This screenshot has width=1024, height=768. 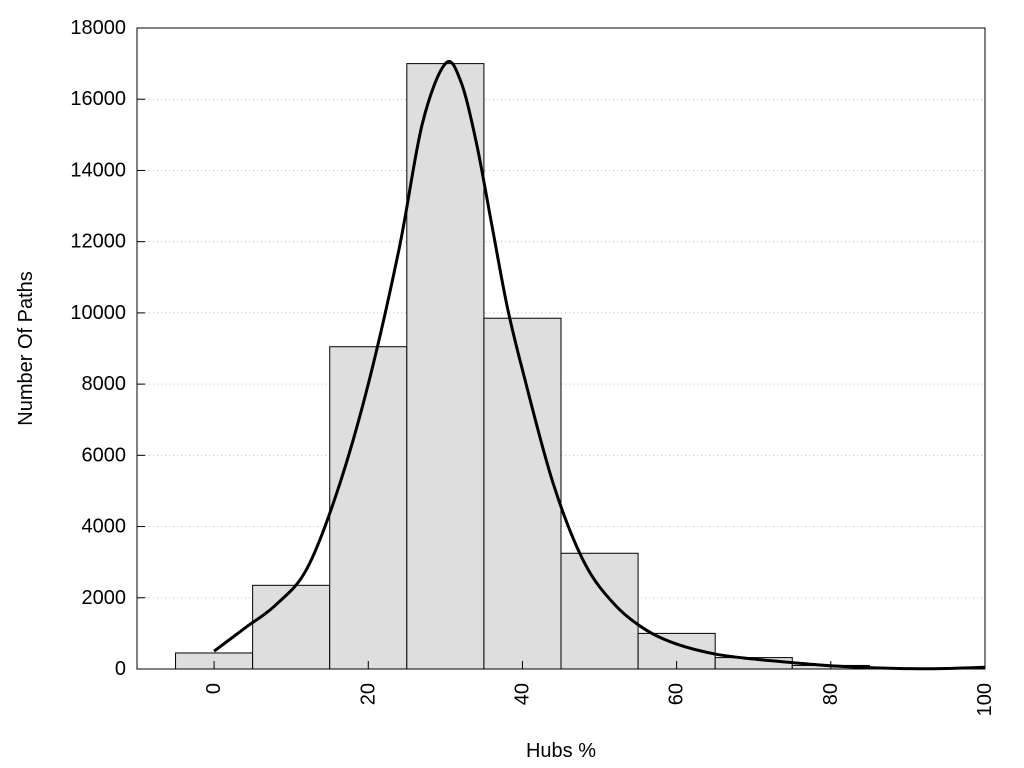 I want to click on x-tick-label: 60, so click(x=677, y=694).